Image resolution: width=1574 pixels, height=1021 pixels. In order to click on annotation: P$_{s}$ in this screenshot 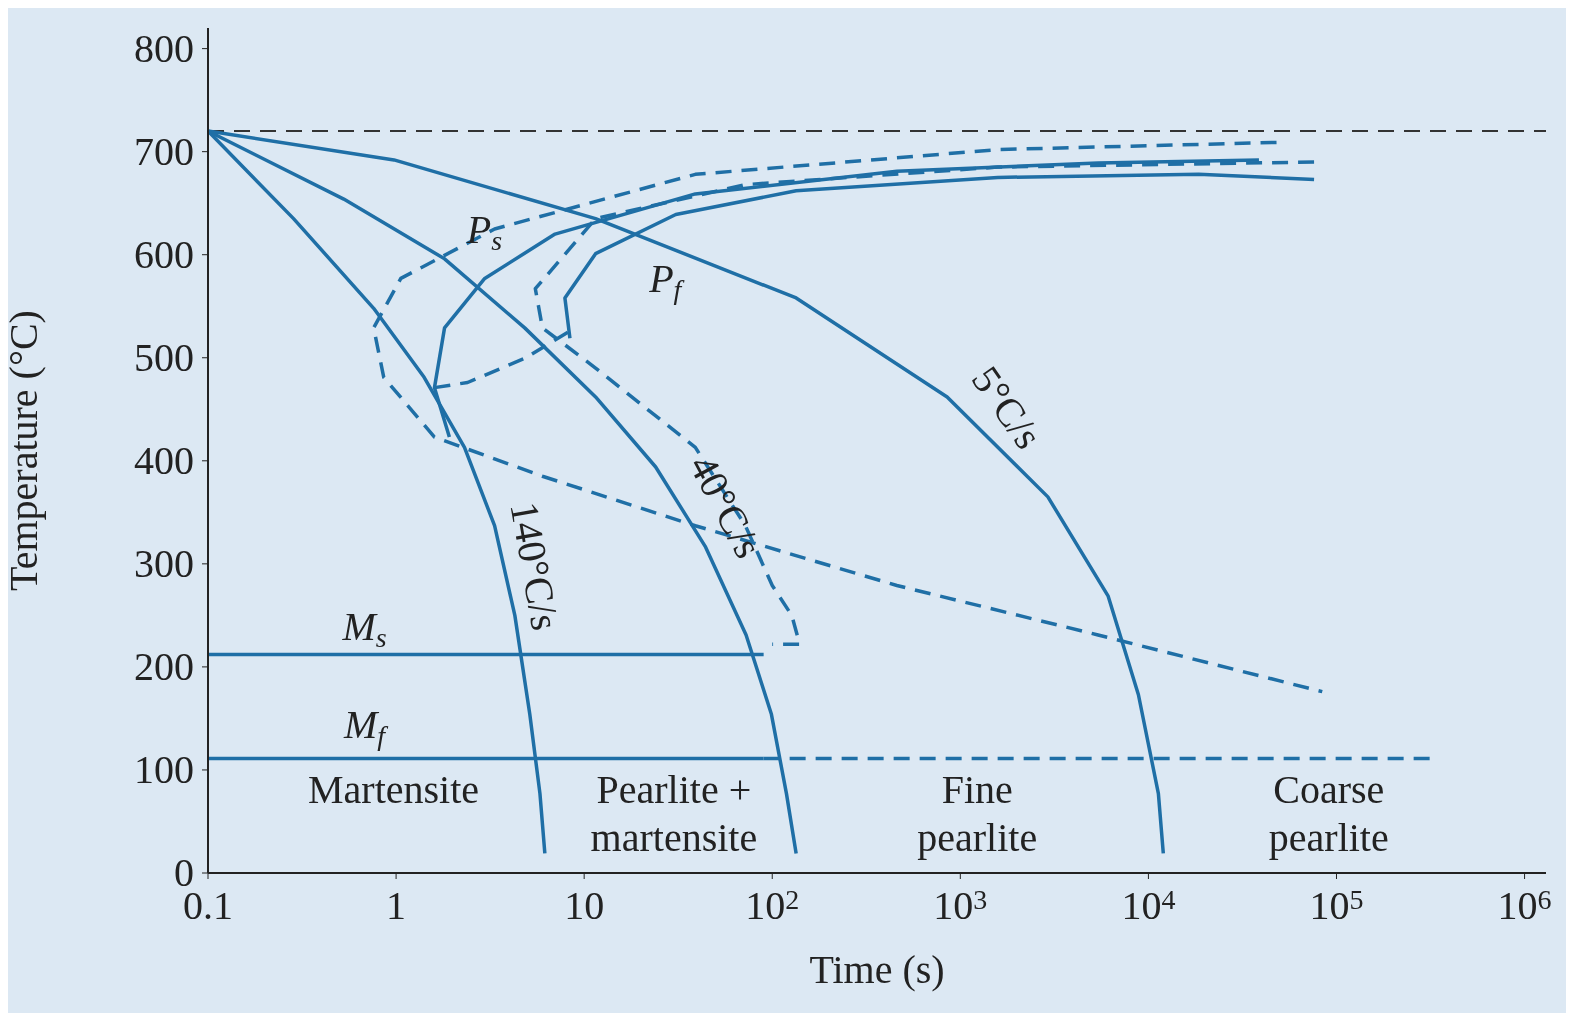, I will do `click(484, 231)`.